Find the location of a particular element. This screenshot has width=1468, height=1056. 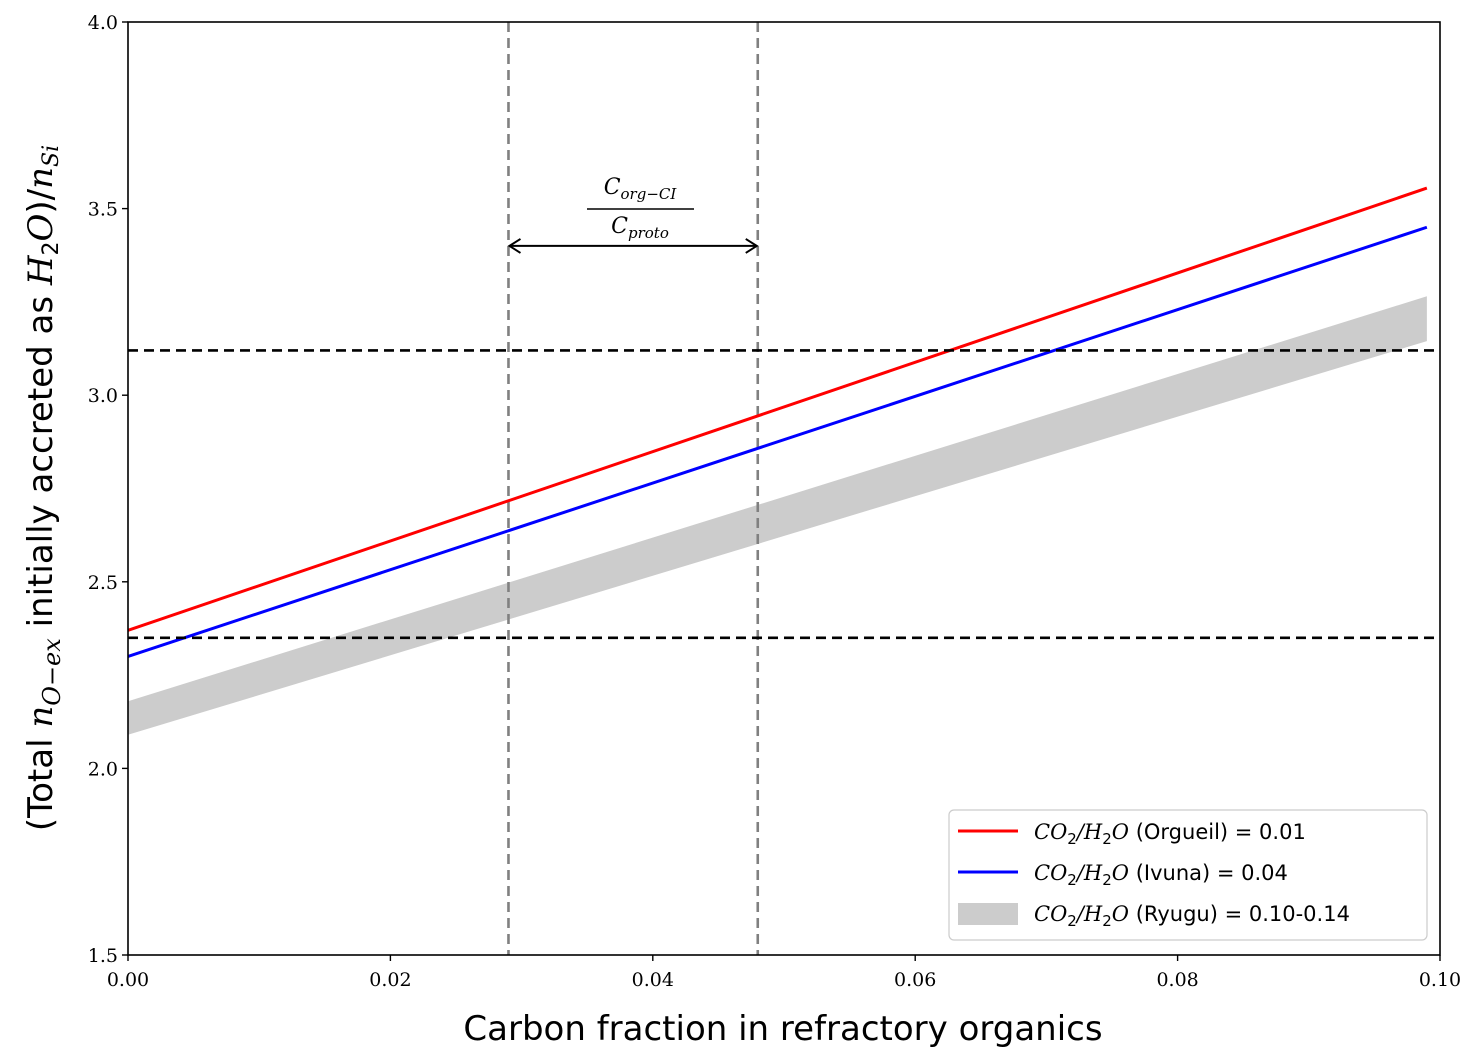

legend-label-orgueil: CO2/H2O (Orgueil) = 0.01 is located at coordinates (1170, 834).